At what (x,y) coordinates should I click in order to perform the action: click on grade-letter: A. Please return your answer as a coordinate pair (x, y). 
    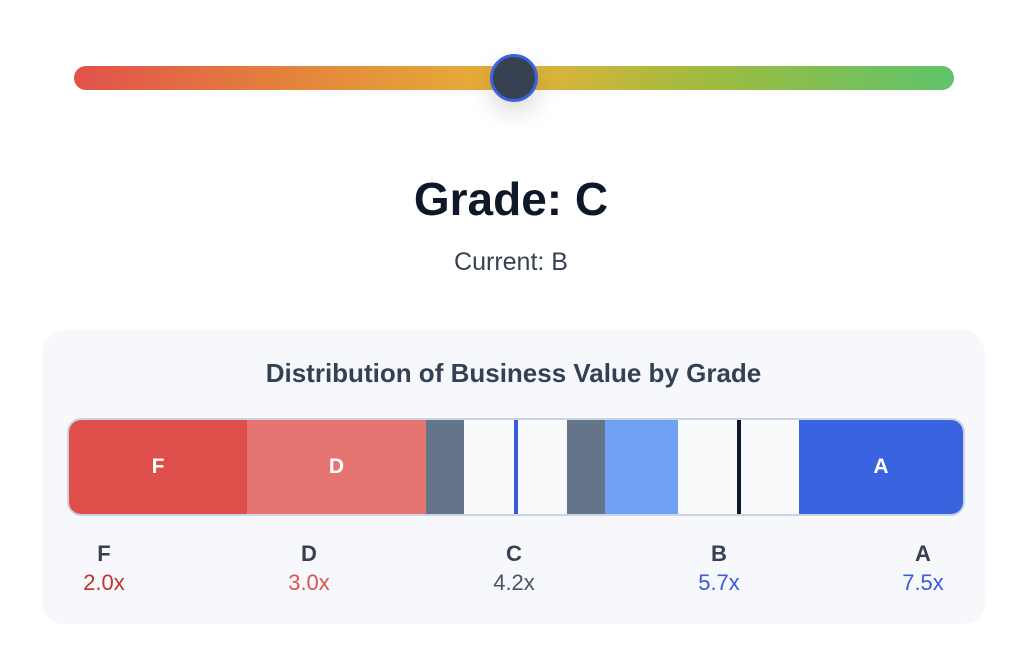
    Looking at the image, I should click on (923, 553).